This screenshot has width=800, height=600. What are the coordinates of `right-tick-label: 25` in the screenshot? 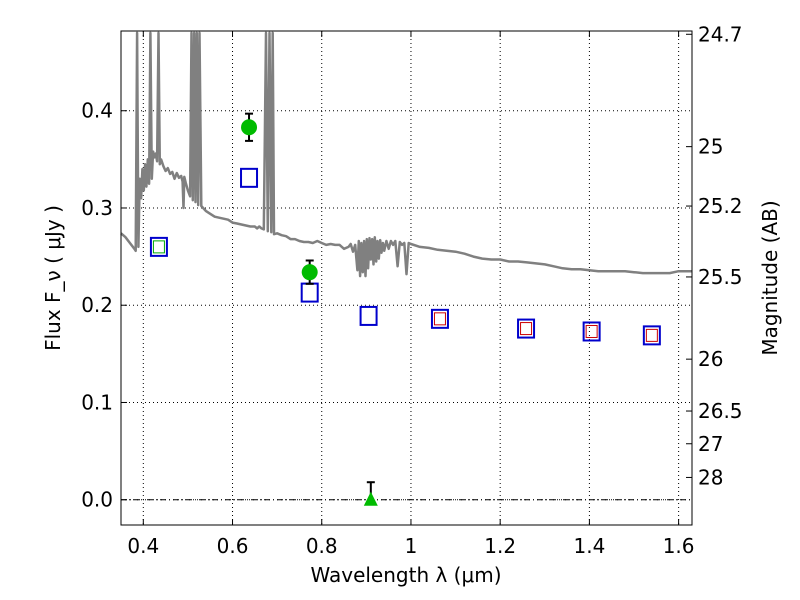 It's located at (710, 147).